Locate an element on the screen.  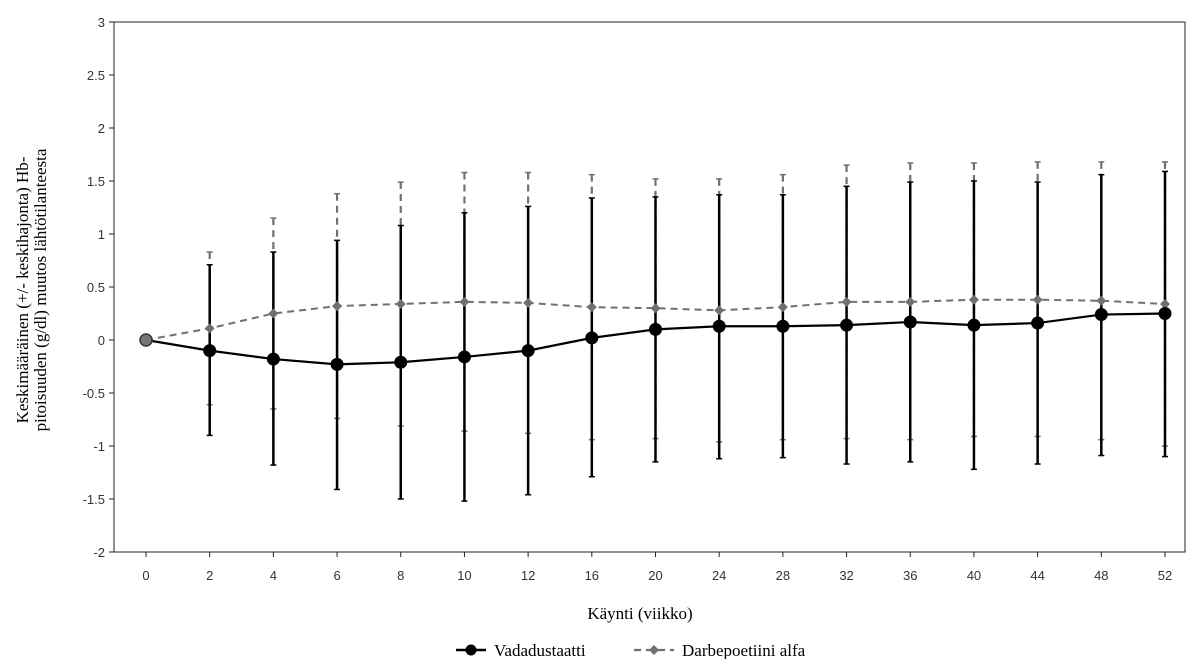
y-tick-label: 3 is located at coordinates (101, 22).